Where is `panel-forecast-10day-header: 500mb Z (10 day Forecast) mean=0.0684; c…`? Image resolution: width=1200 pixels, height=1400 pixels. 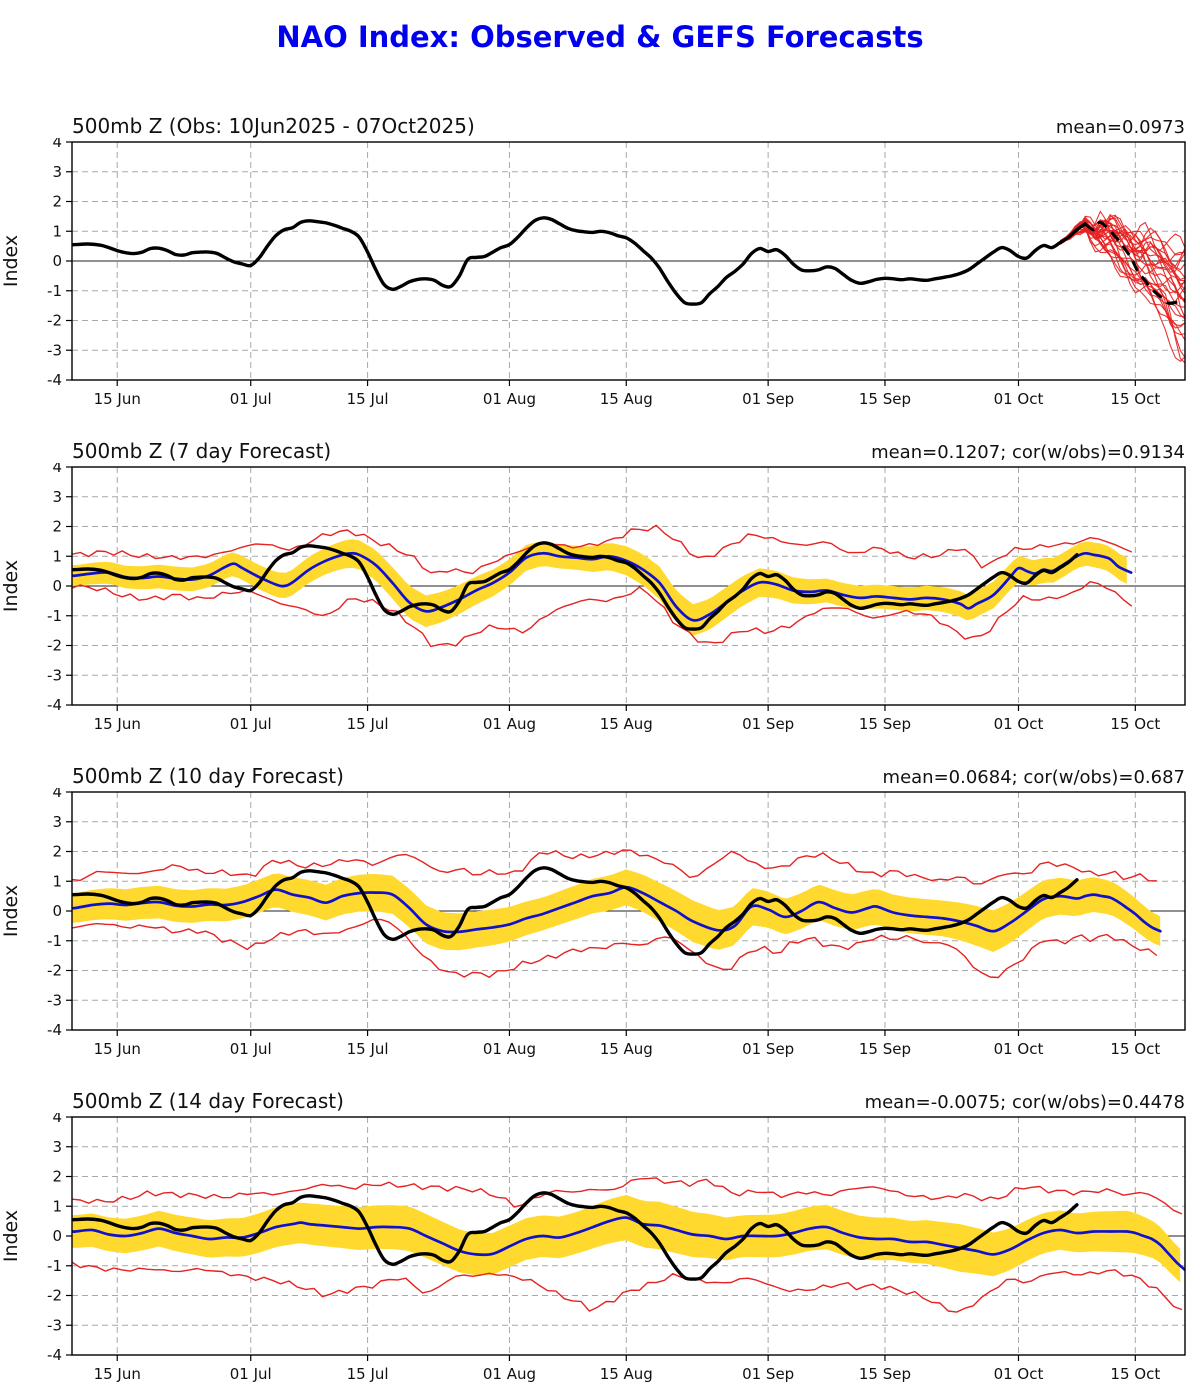
panel-forecast-10day-header: 500mb Z (10 day Forecast) mean=0.0684; c… is located at coordinates (600, 771).